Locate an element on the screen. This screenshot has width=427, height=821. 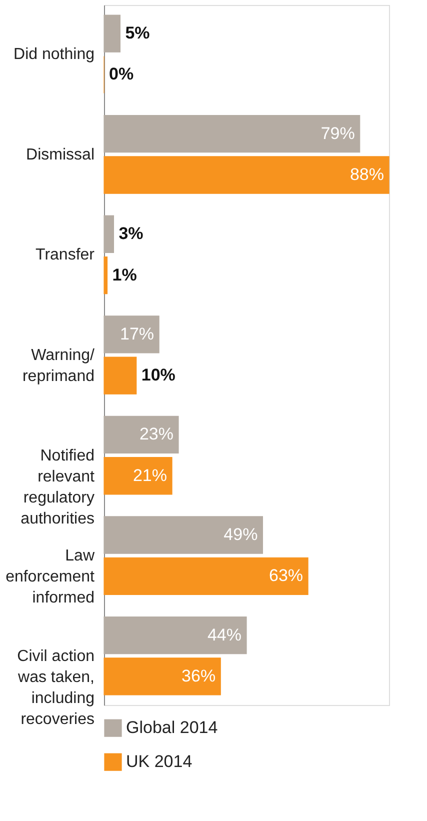
y-tick-label: Civil action was taken, including recoveries is located at coordinates (55, 688).